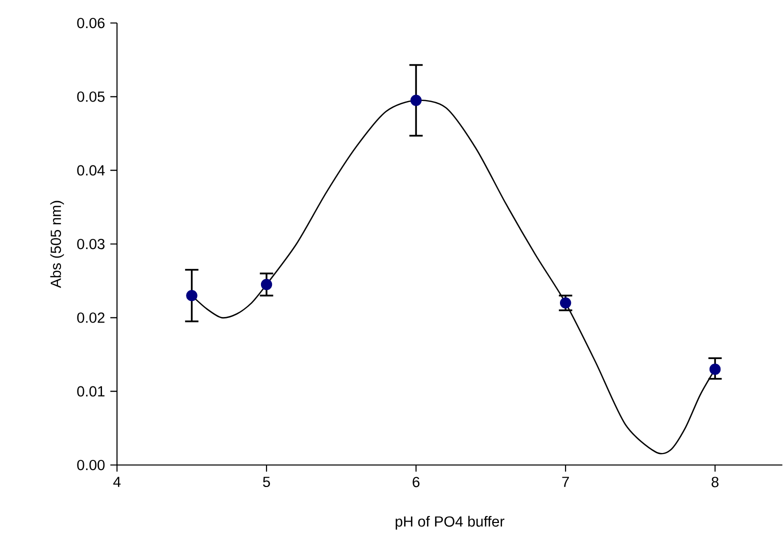 The height and width of the screenshot is (553, 784). Describe the element at coordinates (266, 482) in the screenshot. I see `x-tick-label: 5` at that location.